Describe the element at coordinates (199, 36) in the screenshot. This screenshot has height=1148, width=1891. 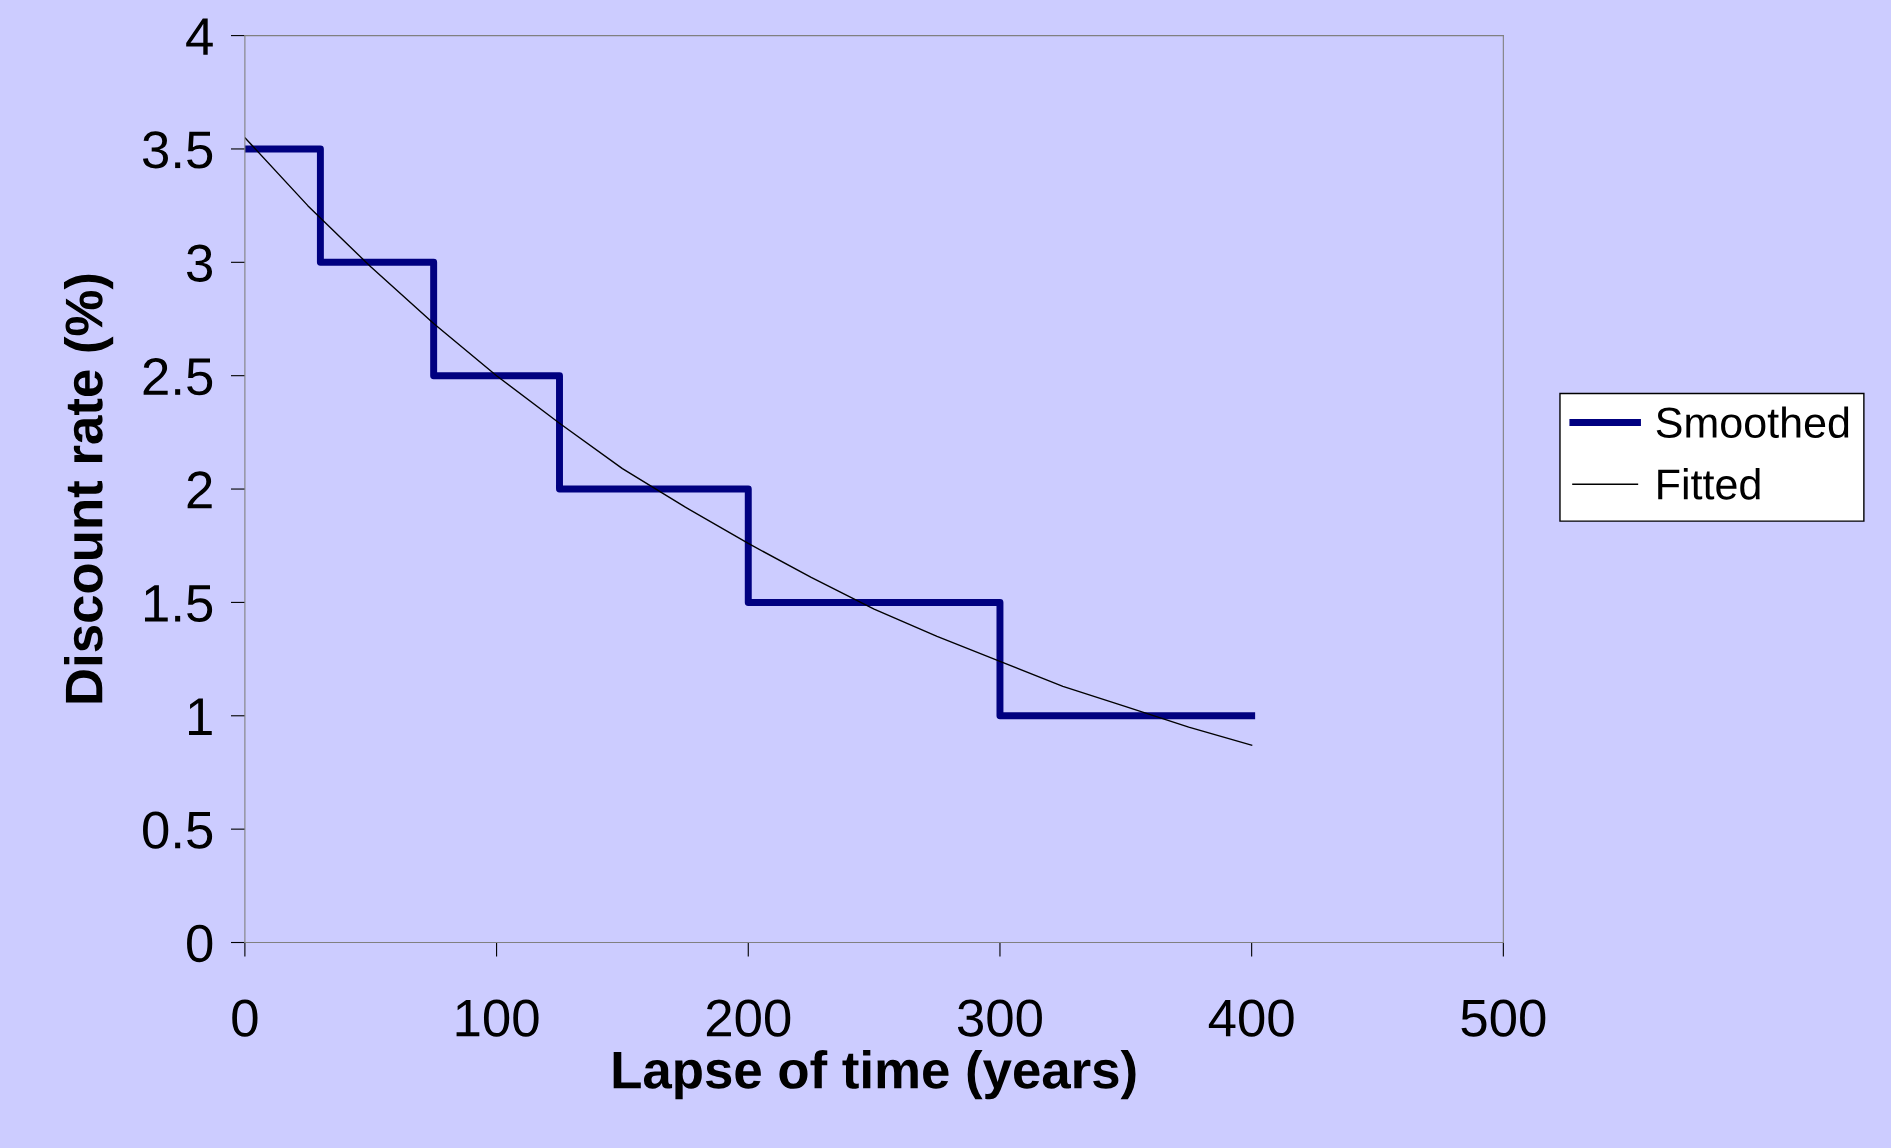
I see `y-tick-label: 4` at that location.